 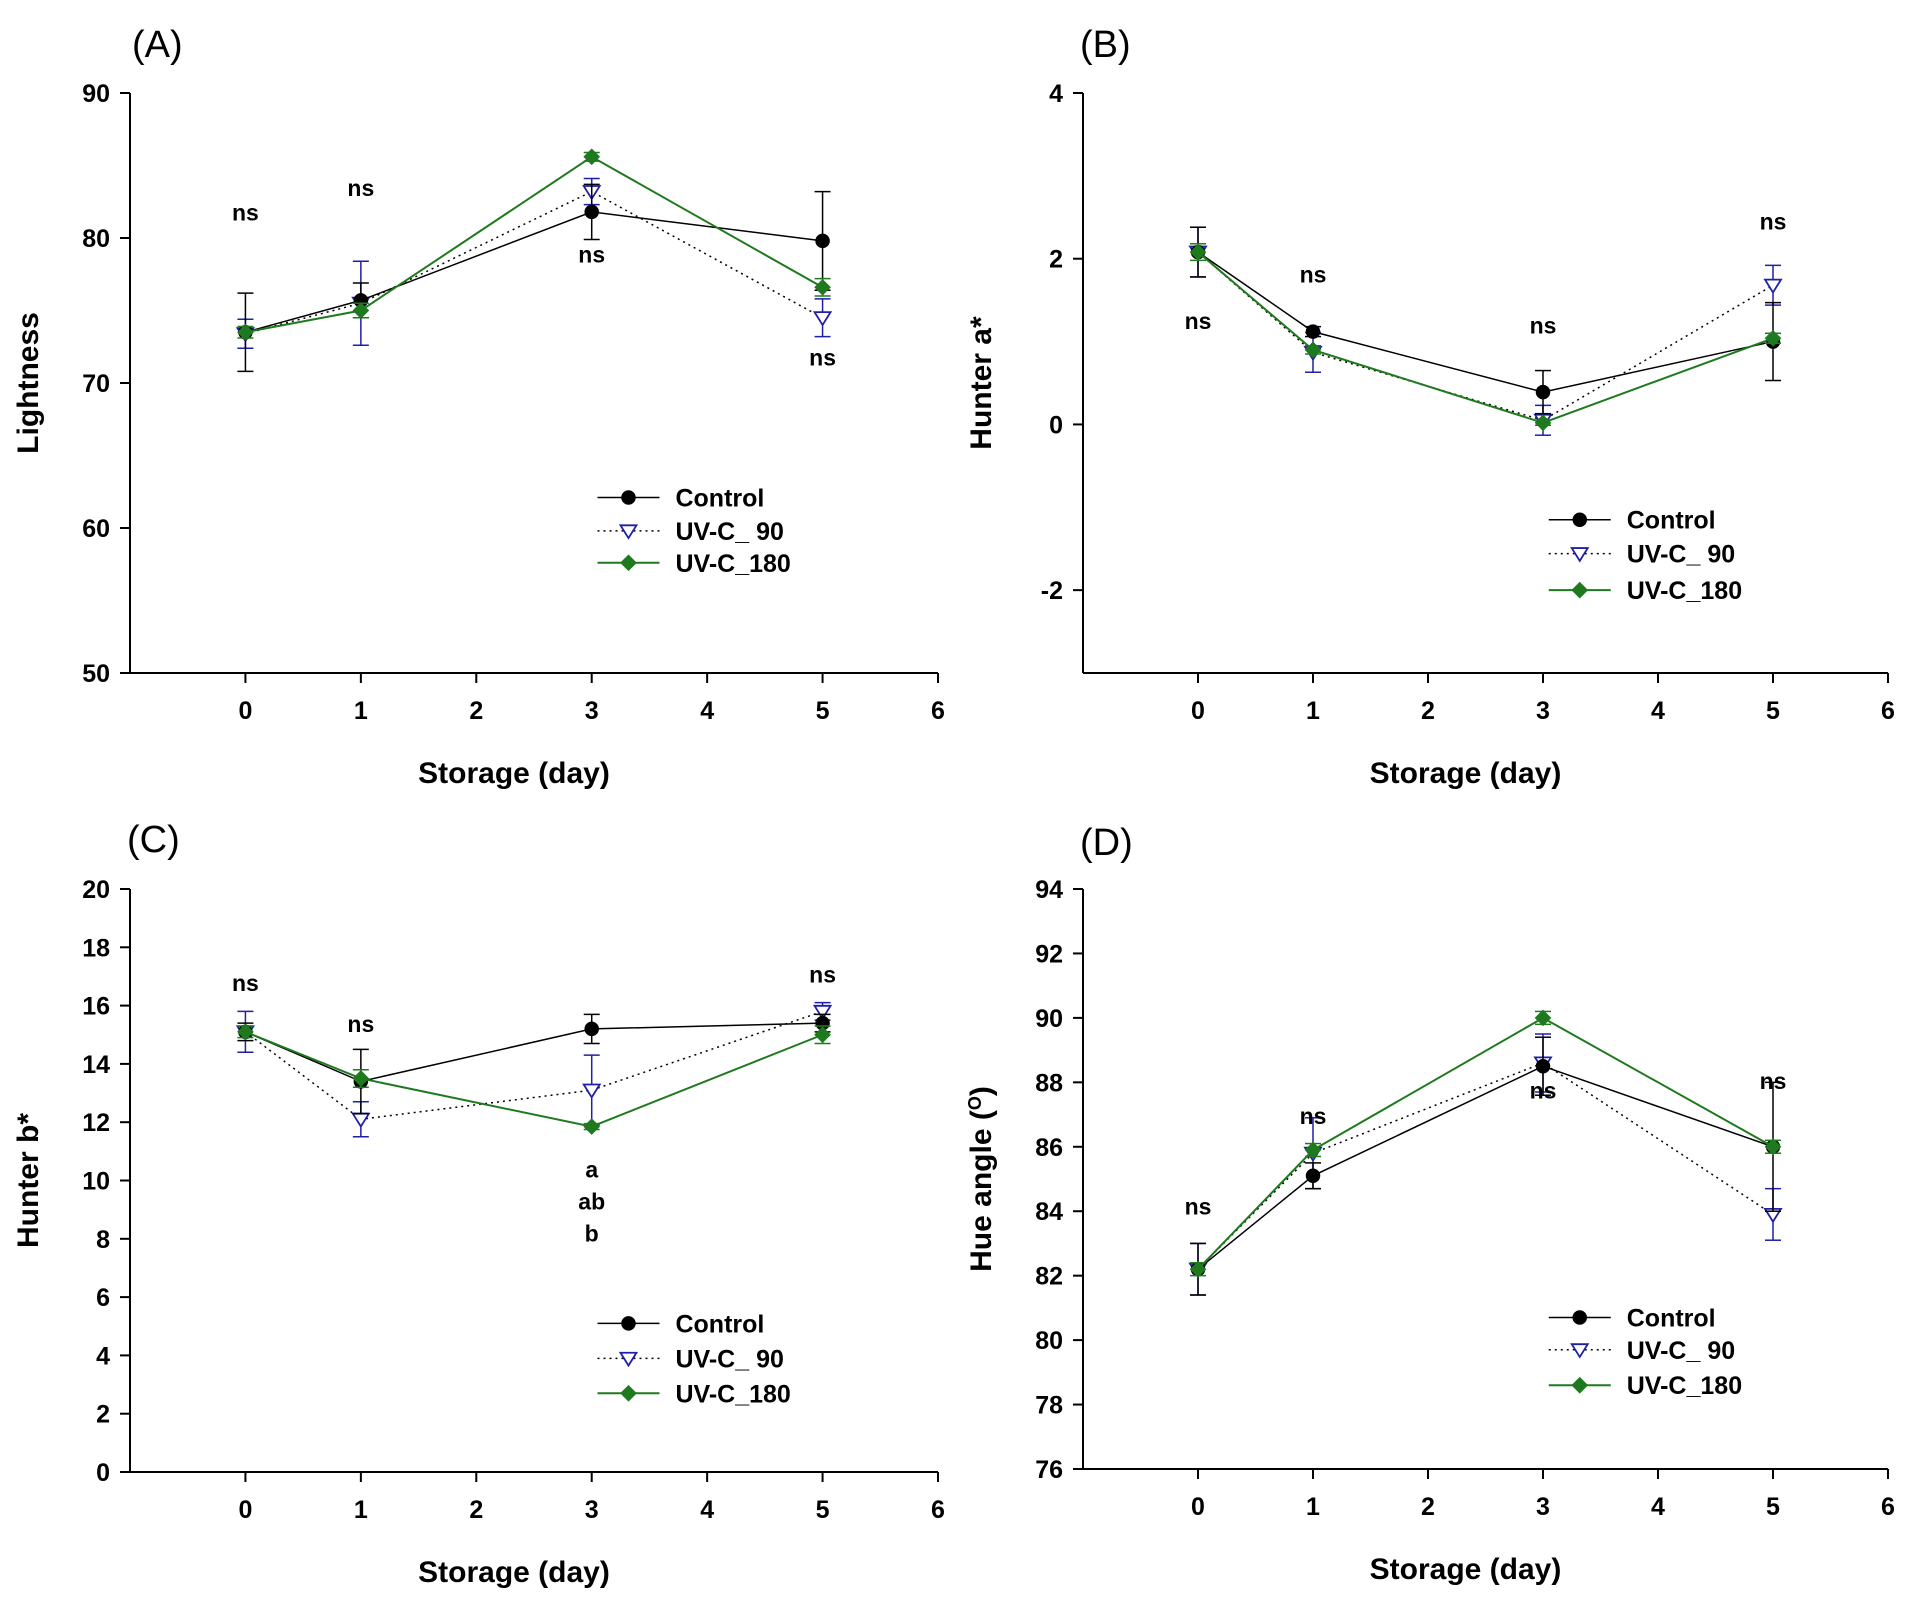 What do you see at coordinates (981, 1179) in the screenshot?
I see `y-axis-title: Hue angle (O)` at bounding box center [981, 1179].